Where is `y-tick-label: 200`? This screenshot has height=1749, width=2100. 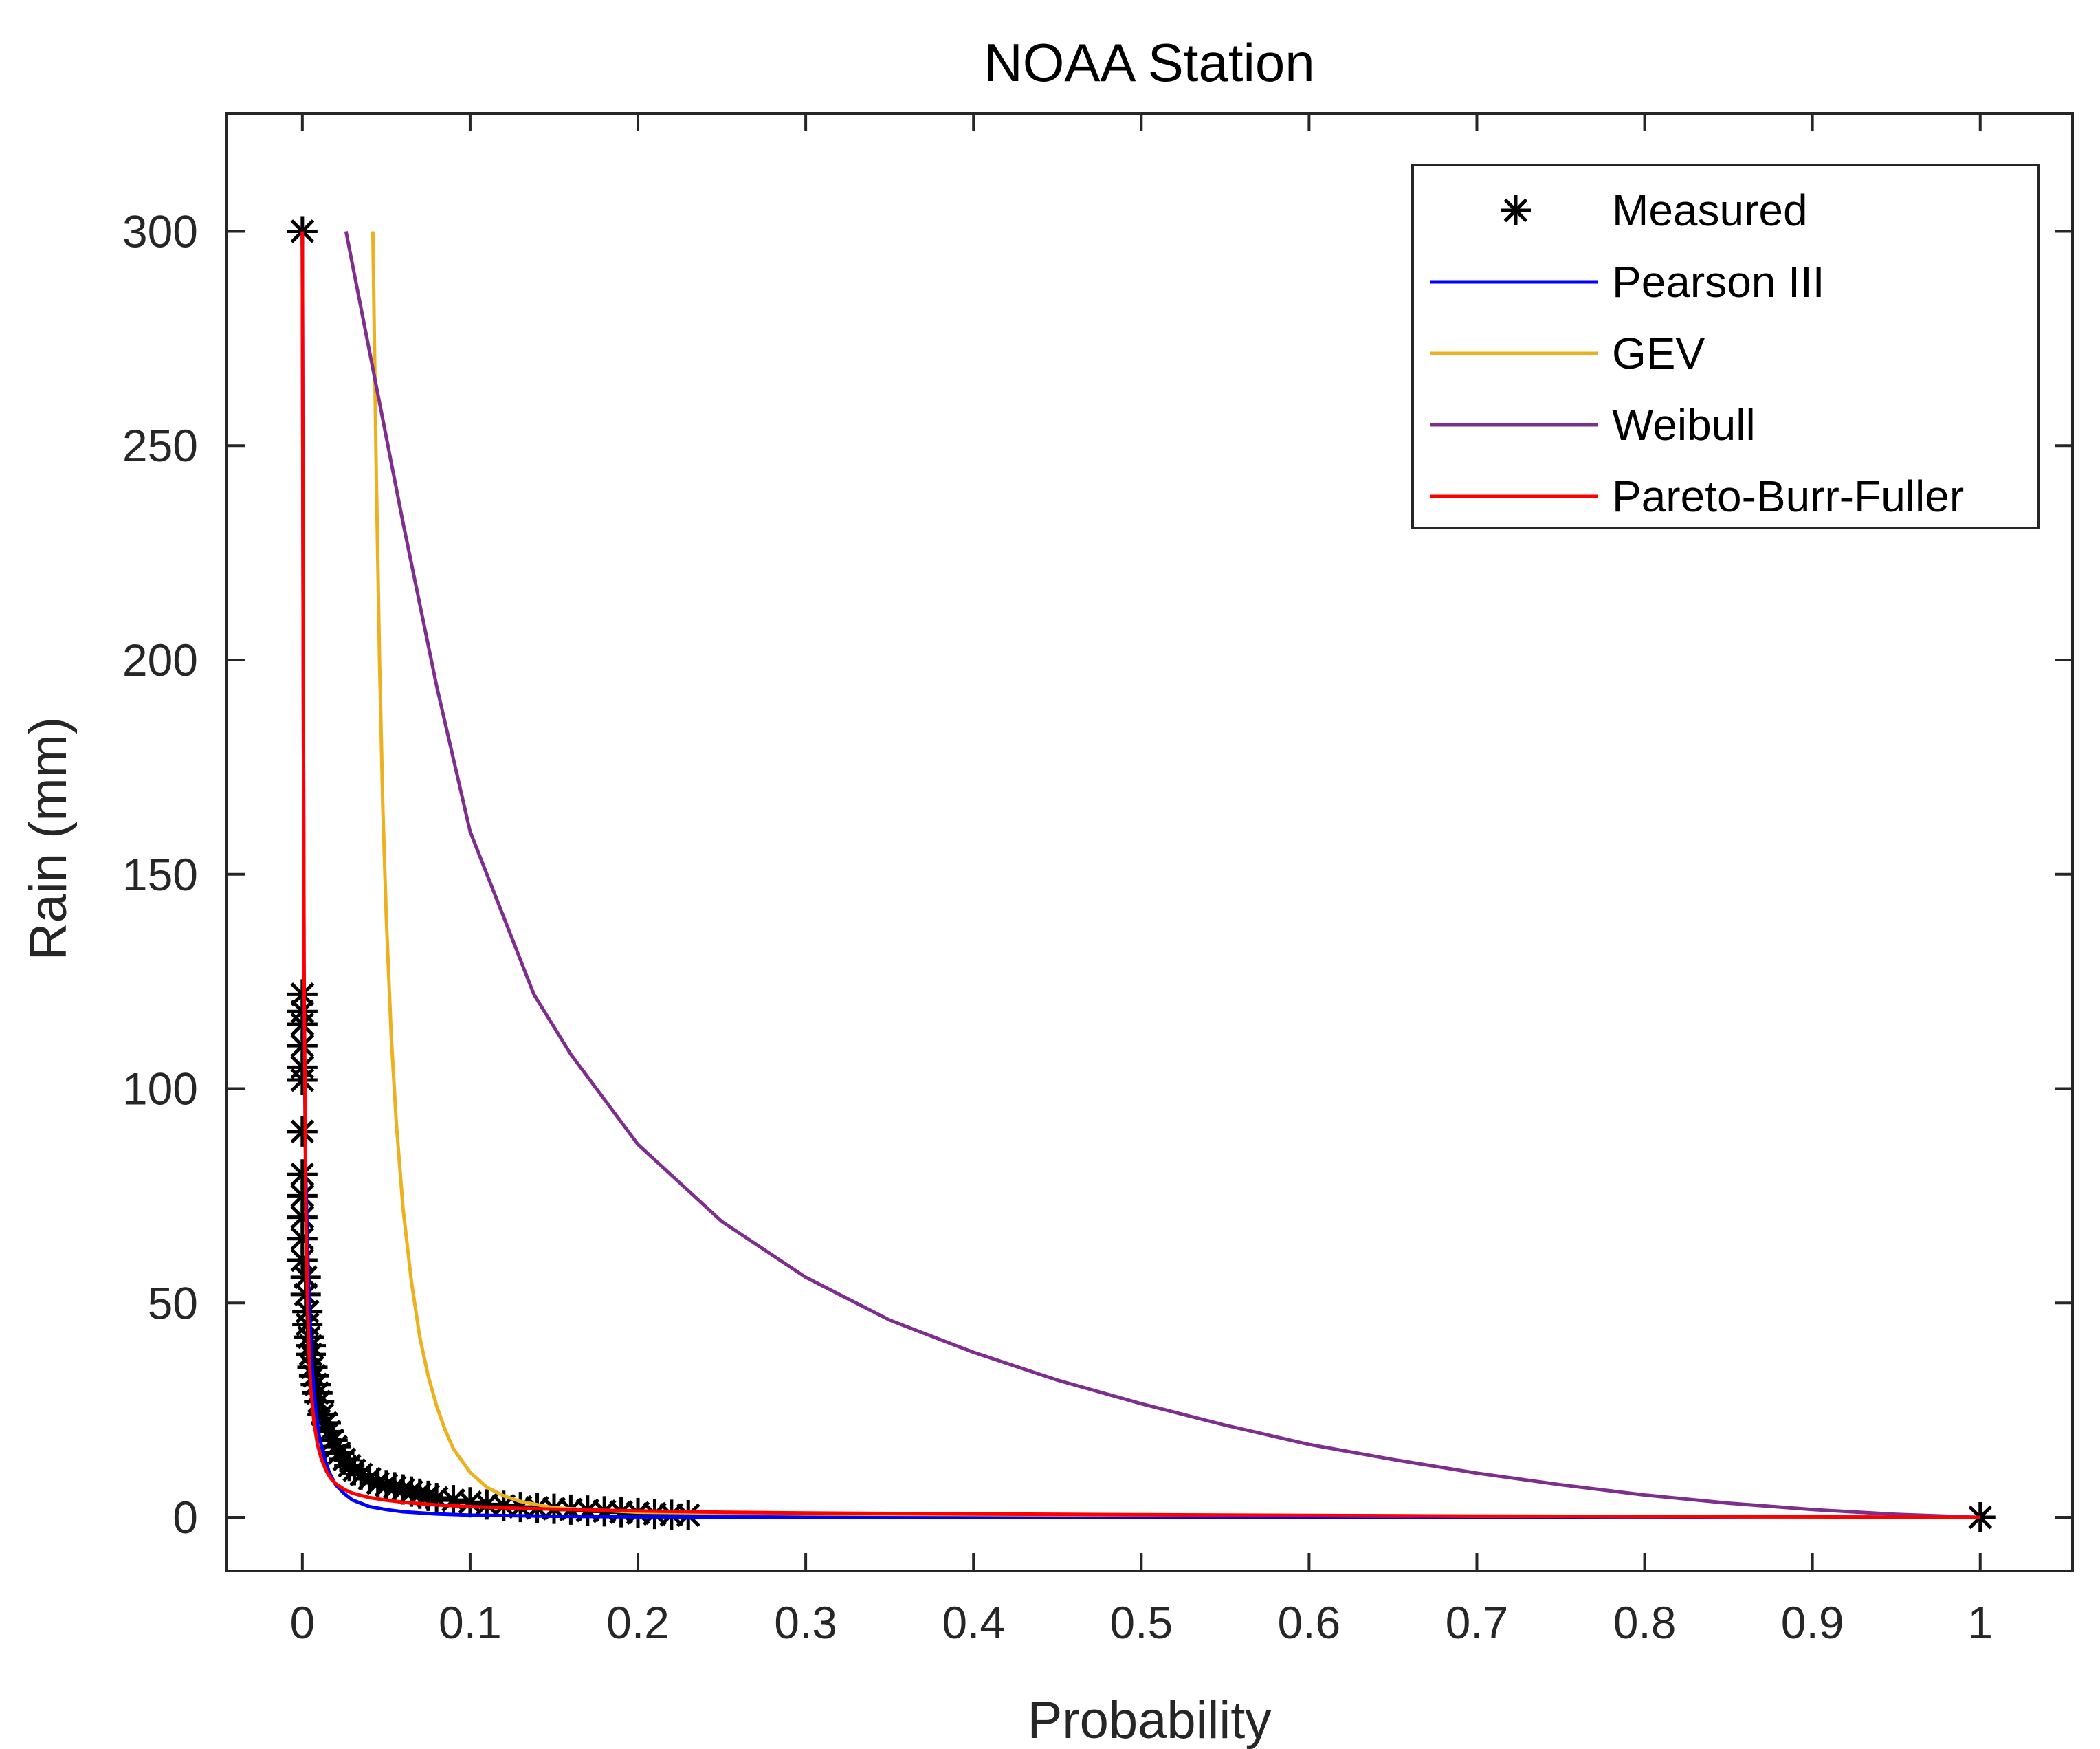
y-tick-label: 200 is located at coordinates (160, 660).